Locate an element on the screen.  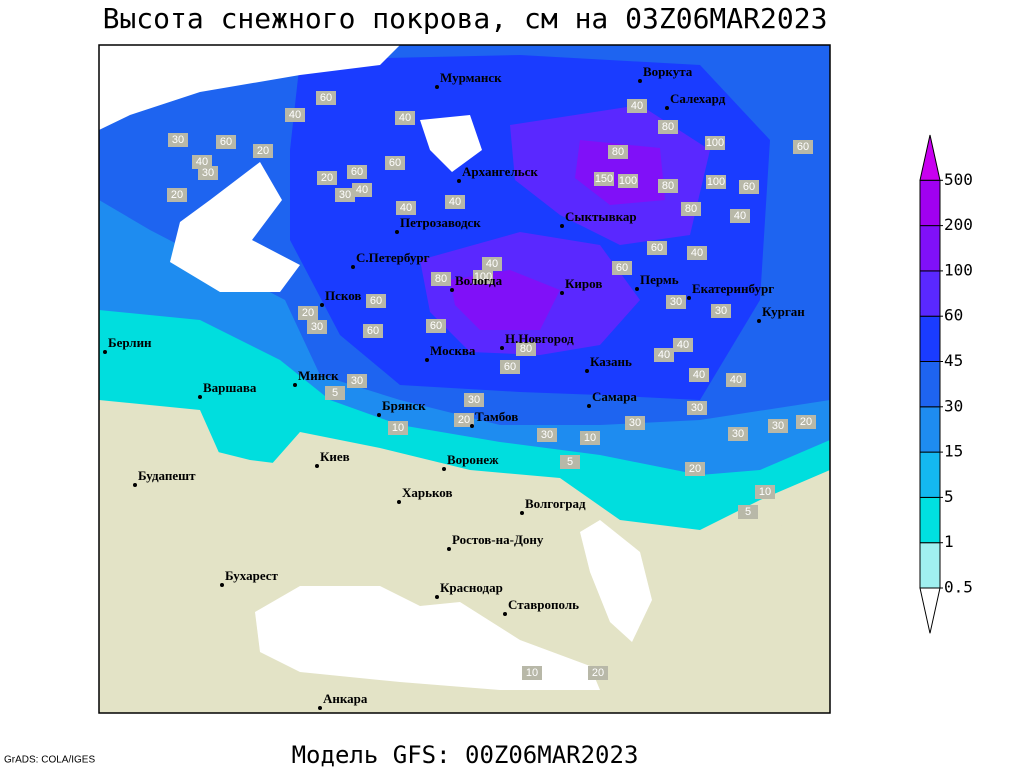
city-label: Курган is located at coordinates (783, 311).